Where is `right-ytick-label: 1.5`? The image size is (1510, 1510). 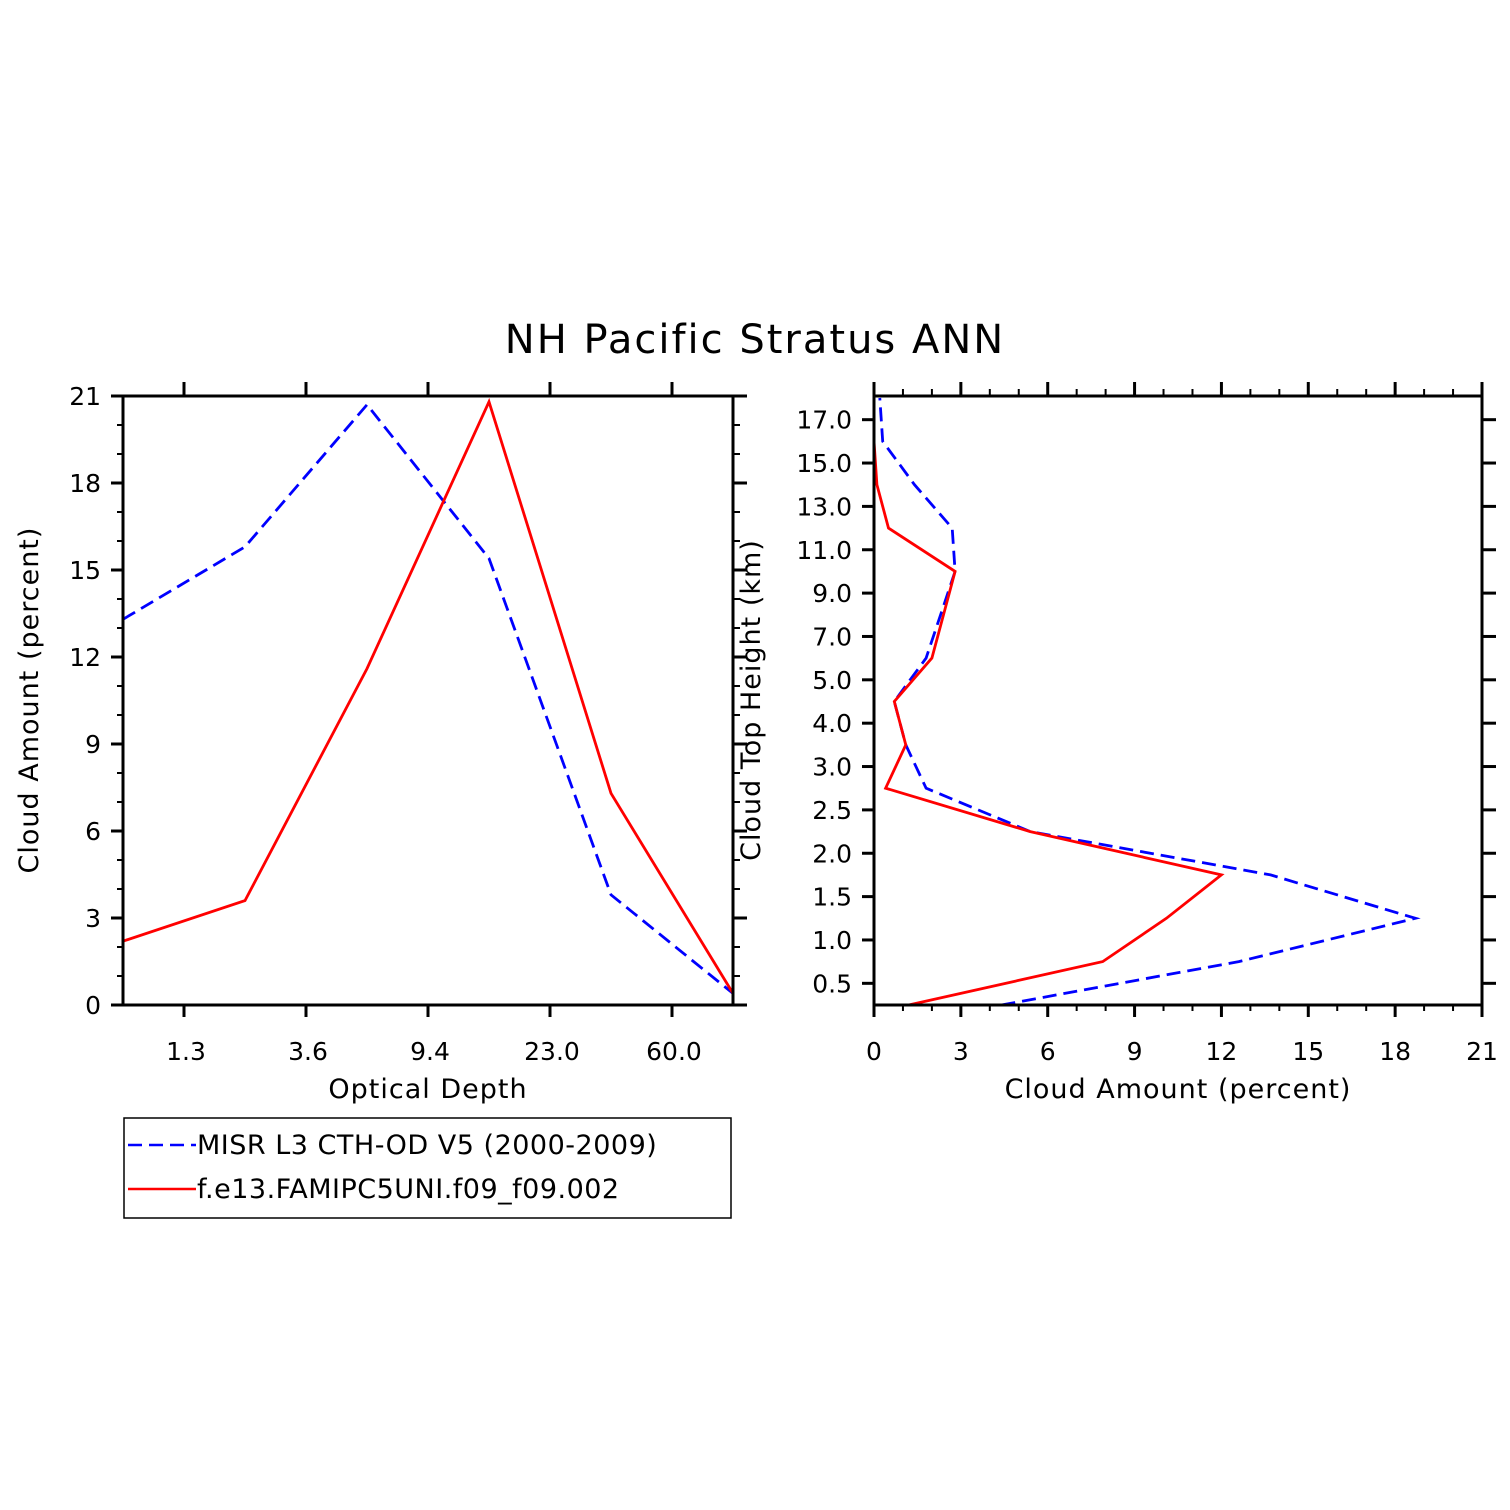
right-ytick-label: 1.5 is located at coordinates (832, 897).